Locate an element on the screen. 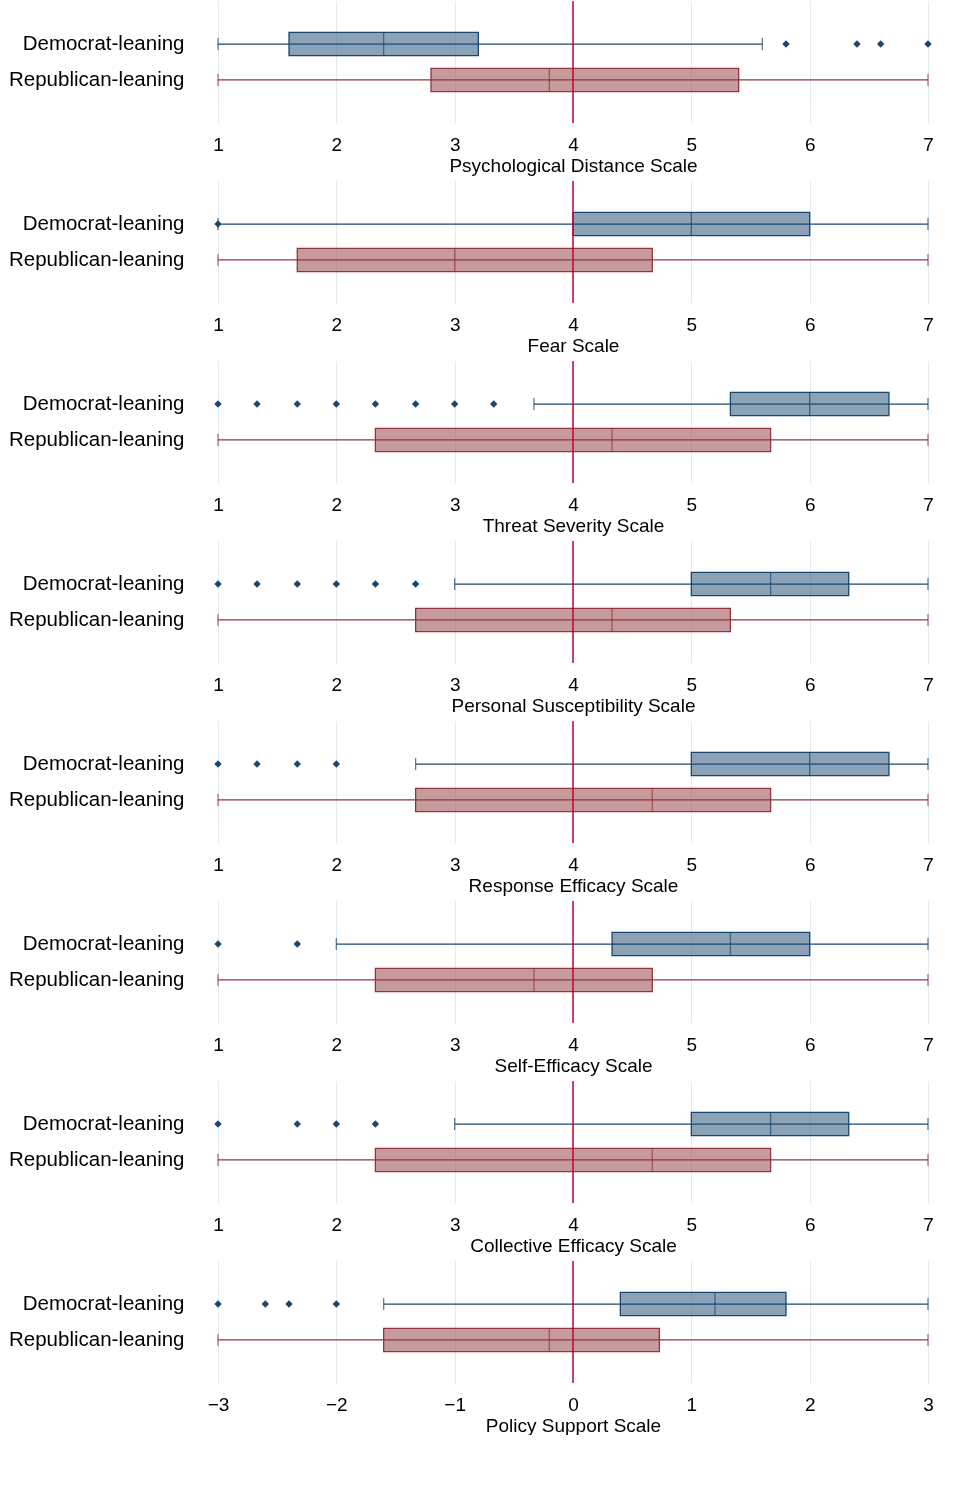 The width and height of the screenshot is (974, 1494). x-axis-title: Policy Support Scale is located at coordinates (573, 1425).